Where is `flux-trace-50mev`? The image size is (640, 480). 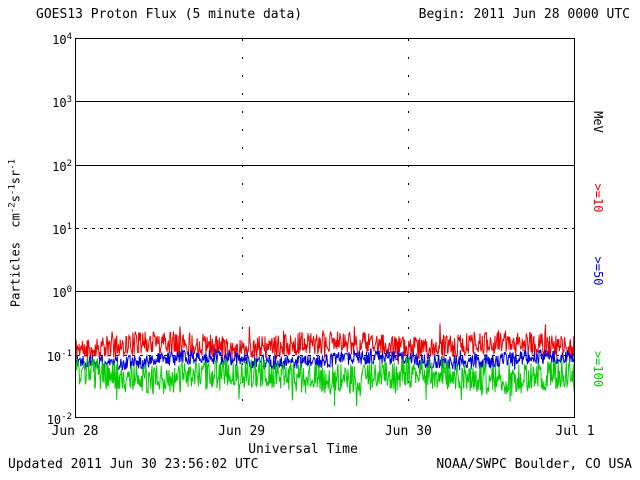
flux-trace-50mev is located at coordinates (325, 359).